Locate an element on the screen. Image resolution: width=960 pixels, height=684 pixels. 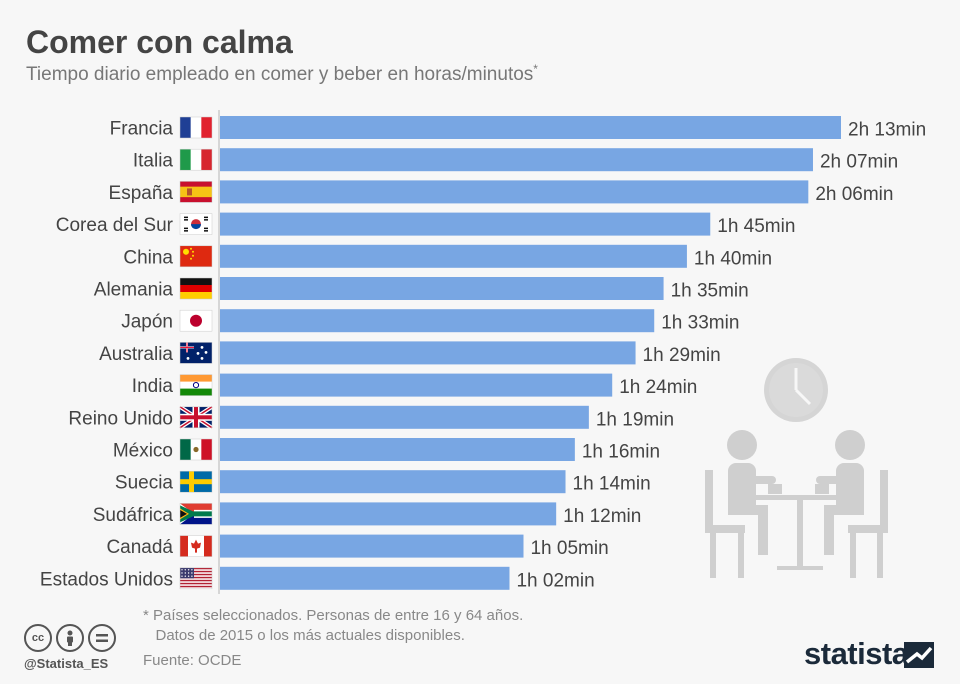
category-label: Suecia is located at coordinates (144, 483).